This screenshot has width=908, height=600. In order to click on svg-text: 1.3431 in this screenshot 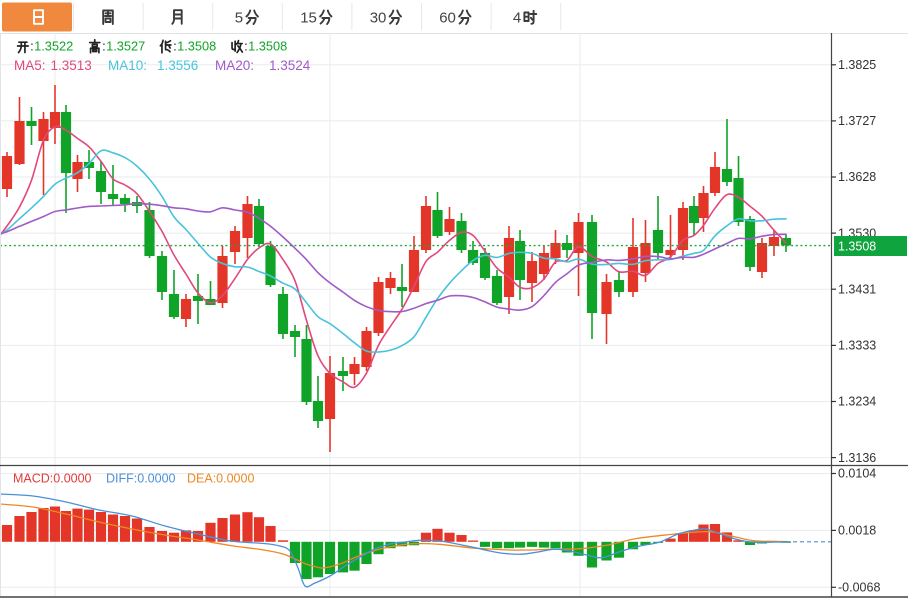, I will do `click(857, 289)`.